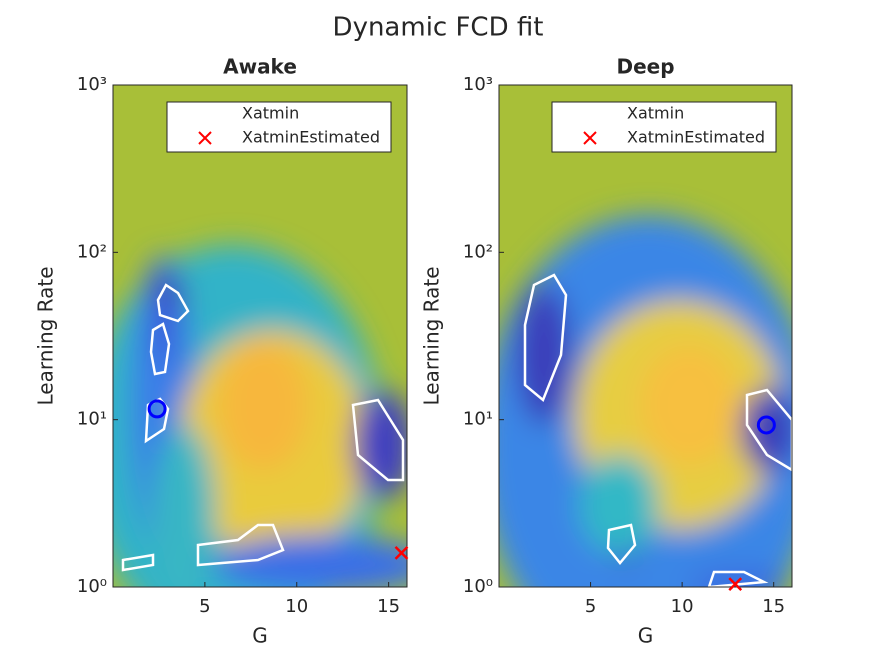 The image size is (875, 656). I want to click on figure-title: Dynamic FCD fit, so click(438, 28).